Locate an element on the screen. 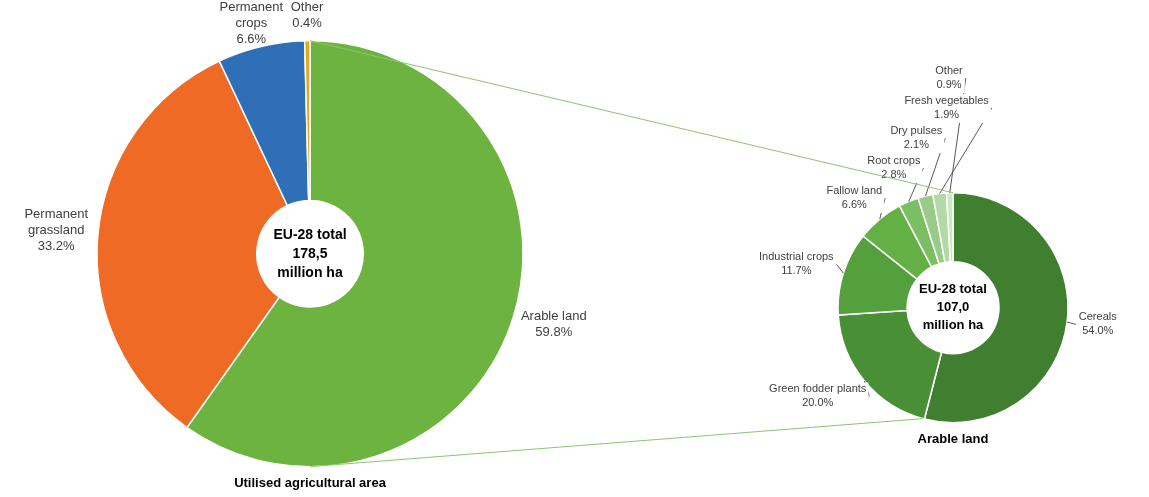 Image resolution: width=1149 pixels, height=497 pixels. slice-label: Permanent grassland is located at coordinates (56, 222).